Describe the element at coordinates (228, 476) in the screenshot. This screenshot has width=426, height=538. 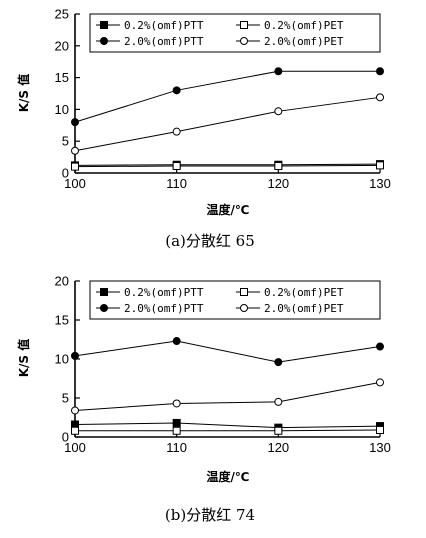
I see `x-axis-label-b: 温度/℃` at that location.